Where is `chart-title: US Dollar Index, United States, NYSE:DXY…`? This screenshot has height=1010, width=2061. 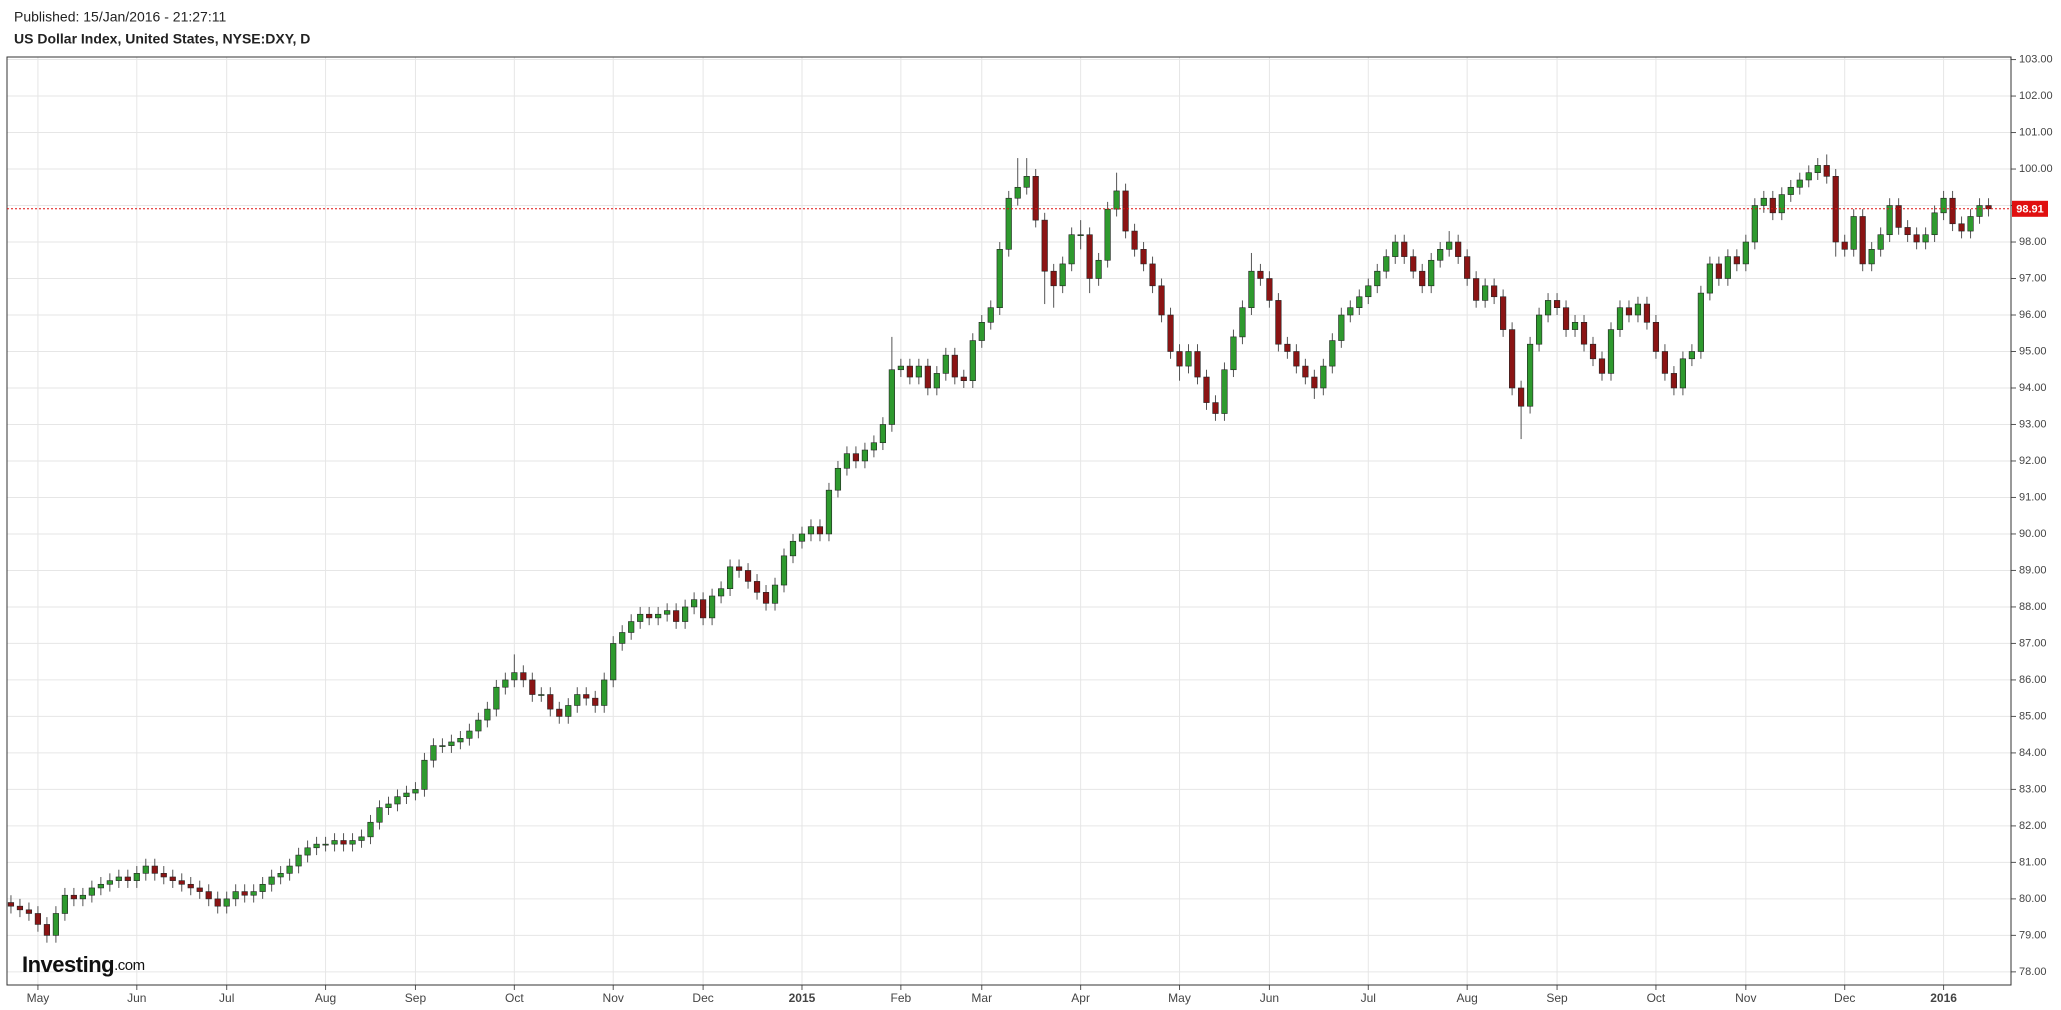
chart-title: US Dollar Index, United States, NYSE:DXY… is located at coordinates (162, 39).